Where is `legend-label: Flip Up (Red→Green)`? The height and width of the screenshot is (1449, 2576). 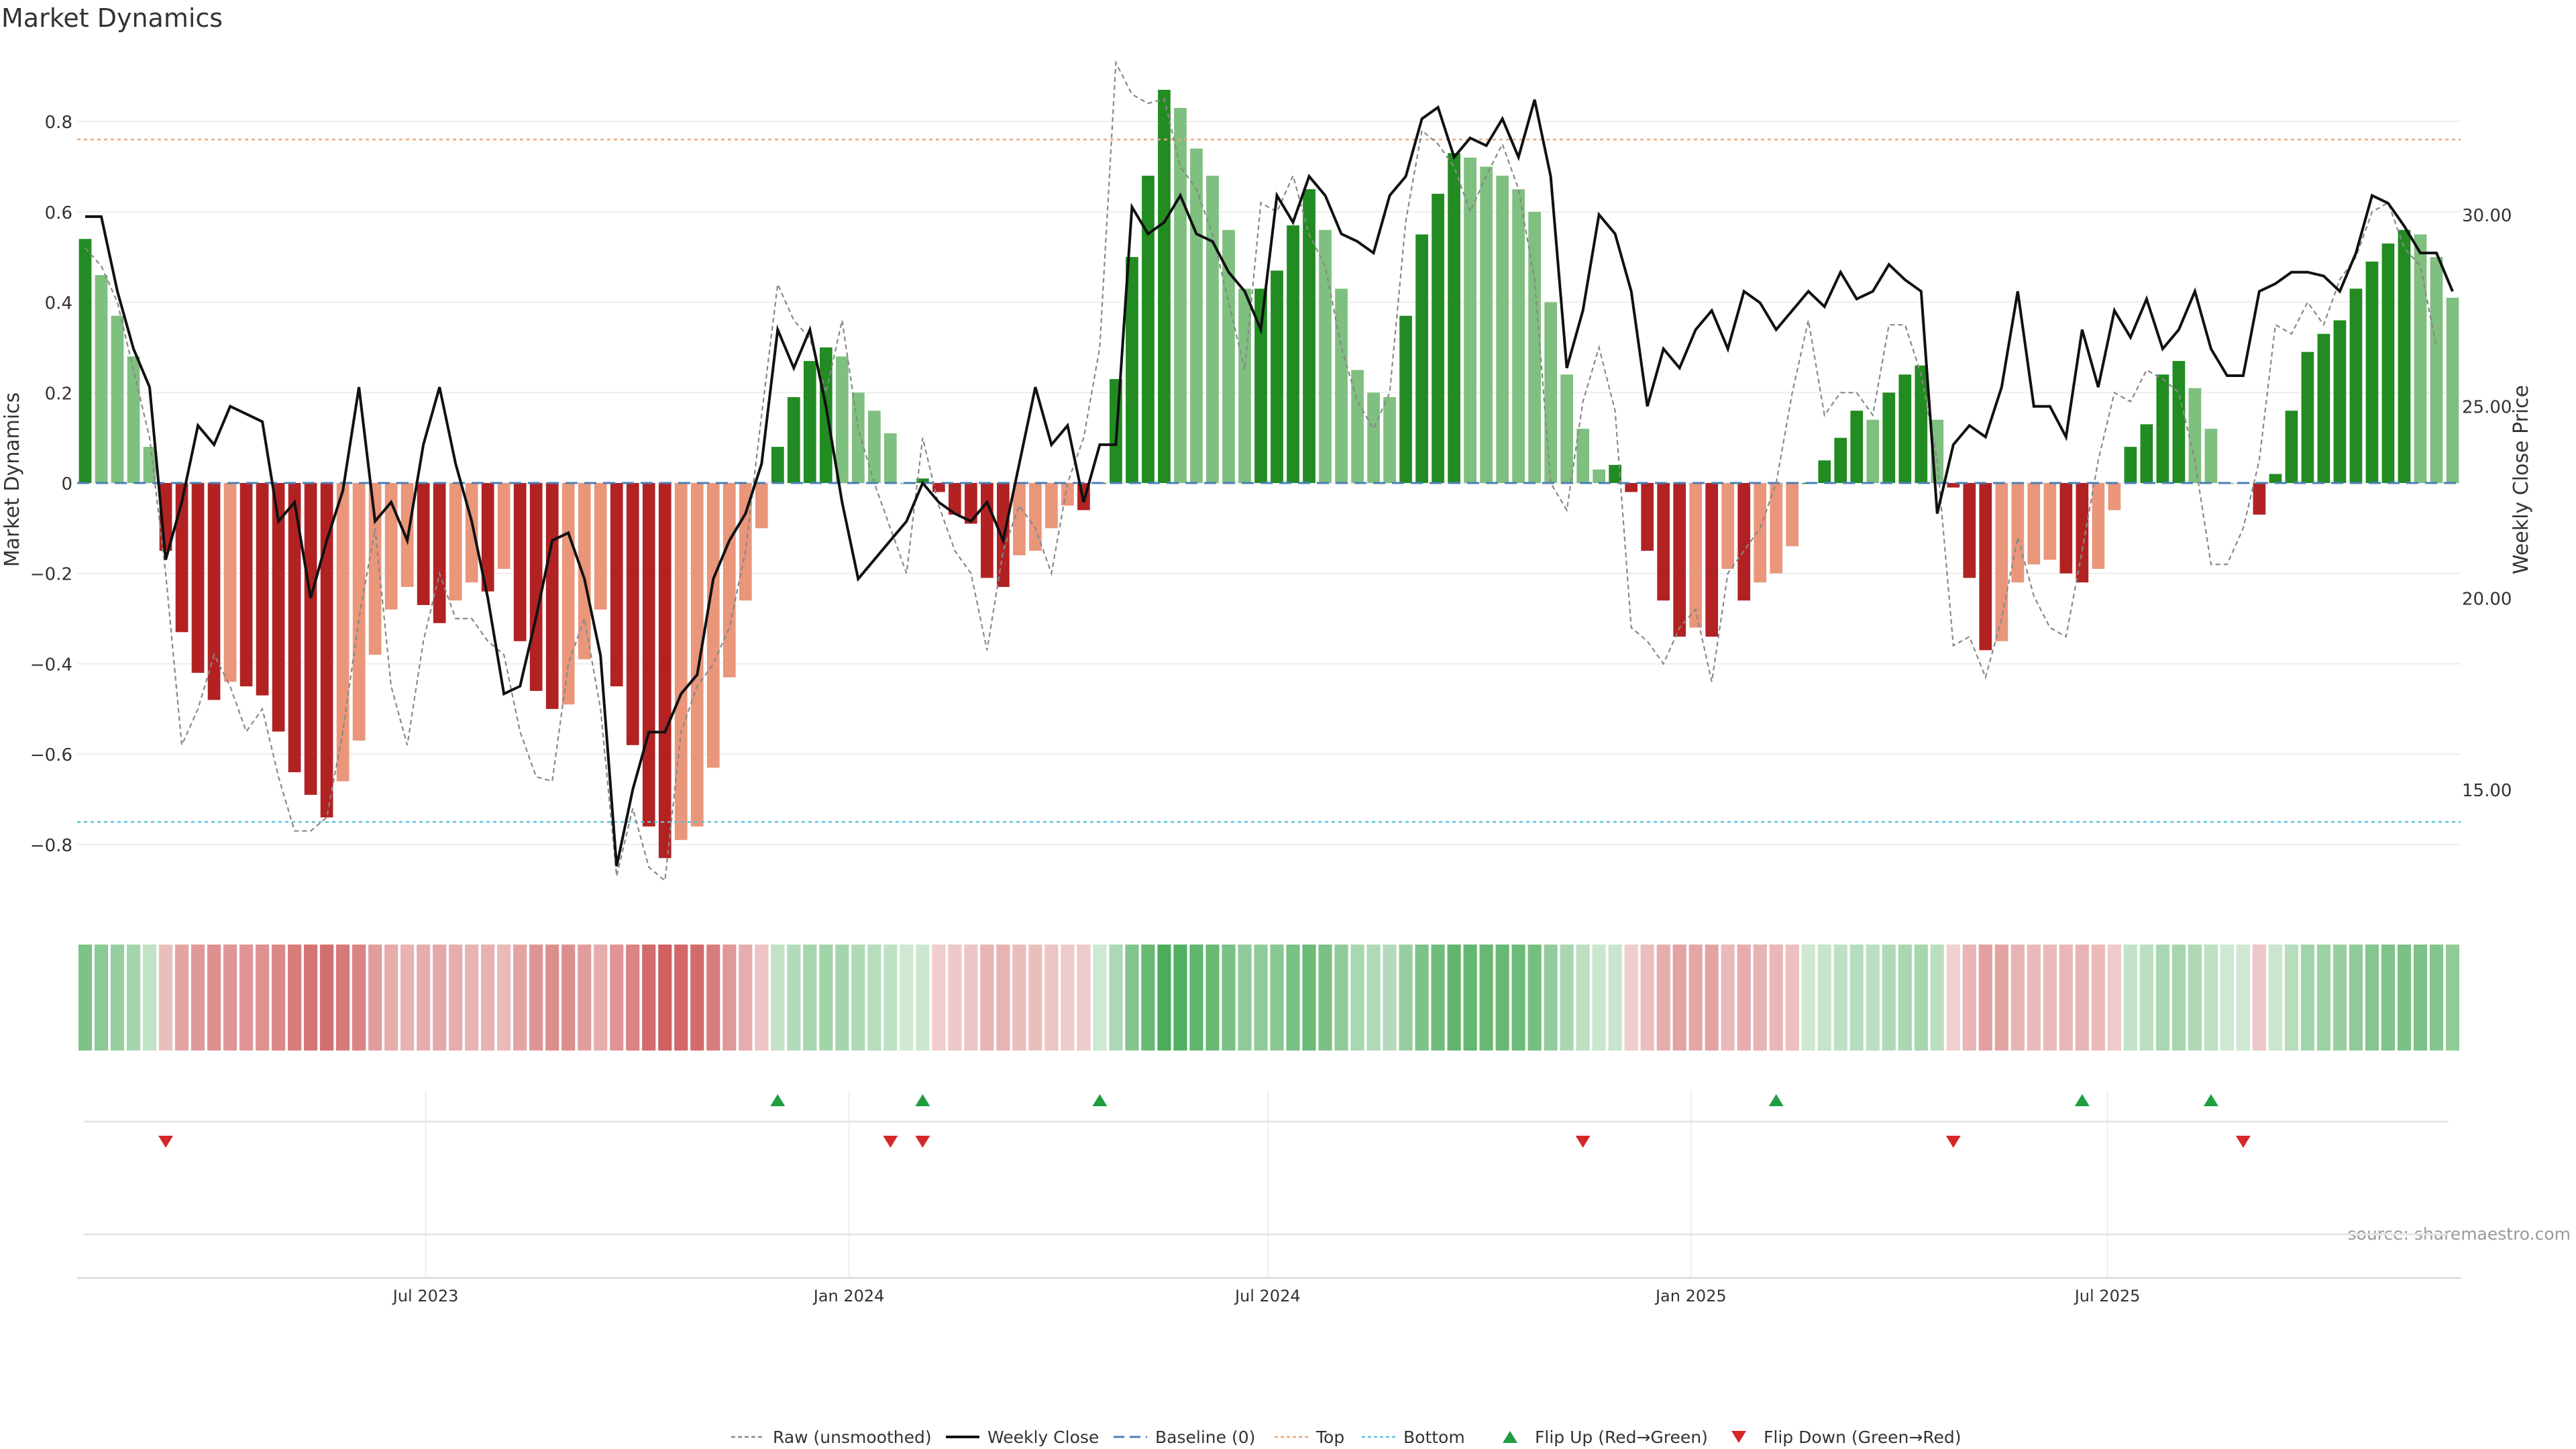 legend-label: Flip Up (Red→Green) is located at coordinates (1621, 1437).